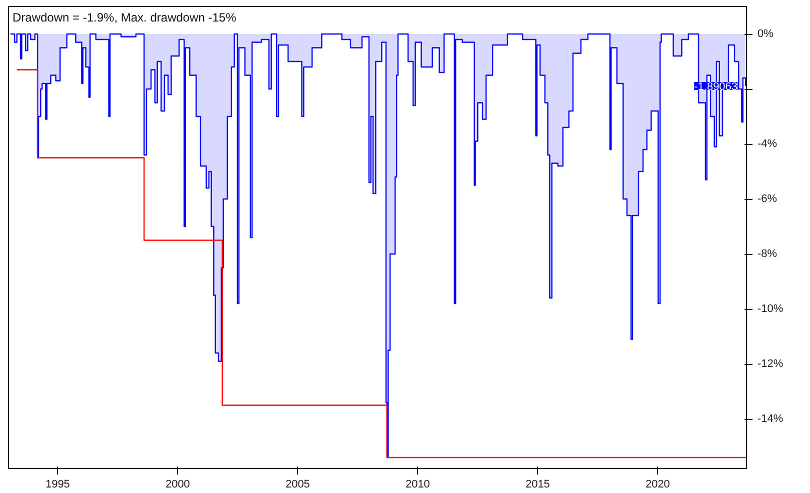 The image size is (810, 493). I want to click on x-tick-label: 2010, so click(417, 484).